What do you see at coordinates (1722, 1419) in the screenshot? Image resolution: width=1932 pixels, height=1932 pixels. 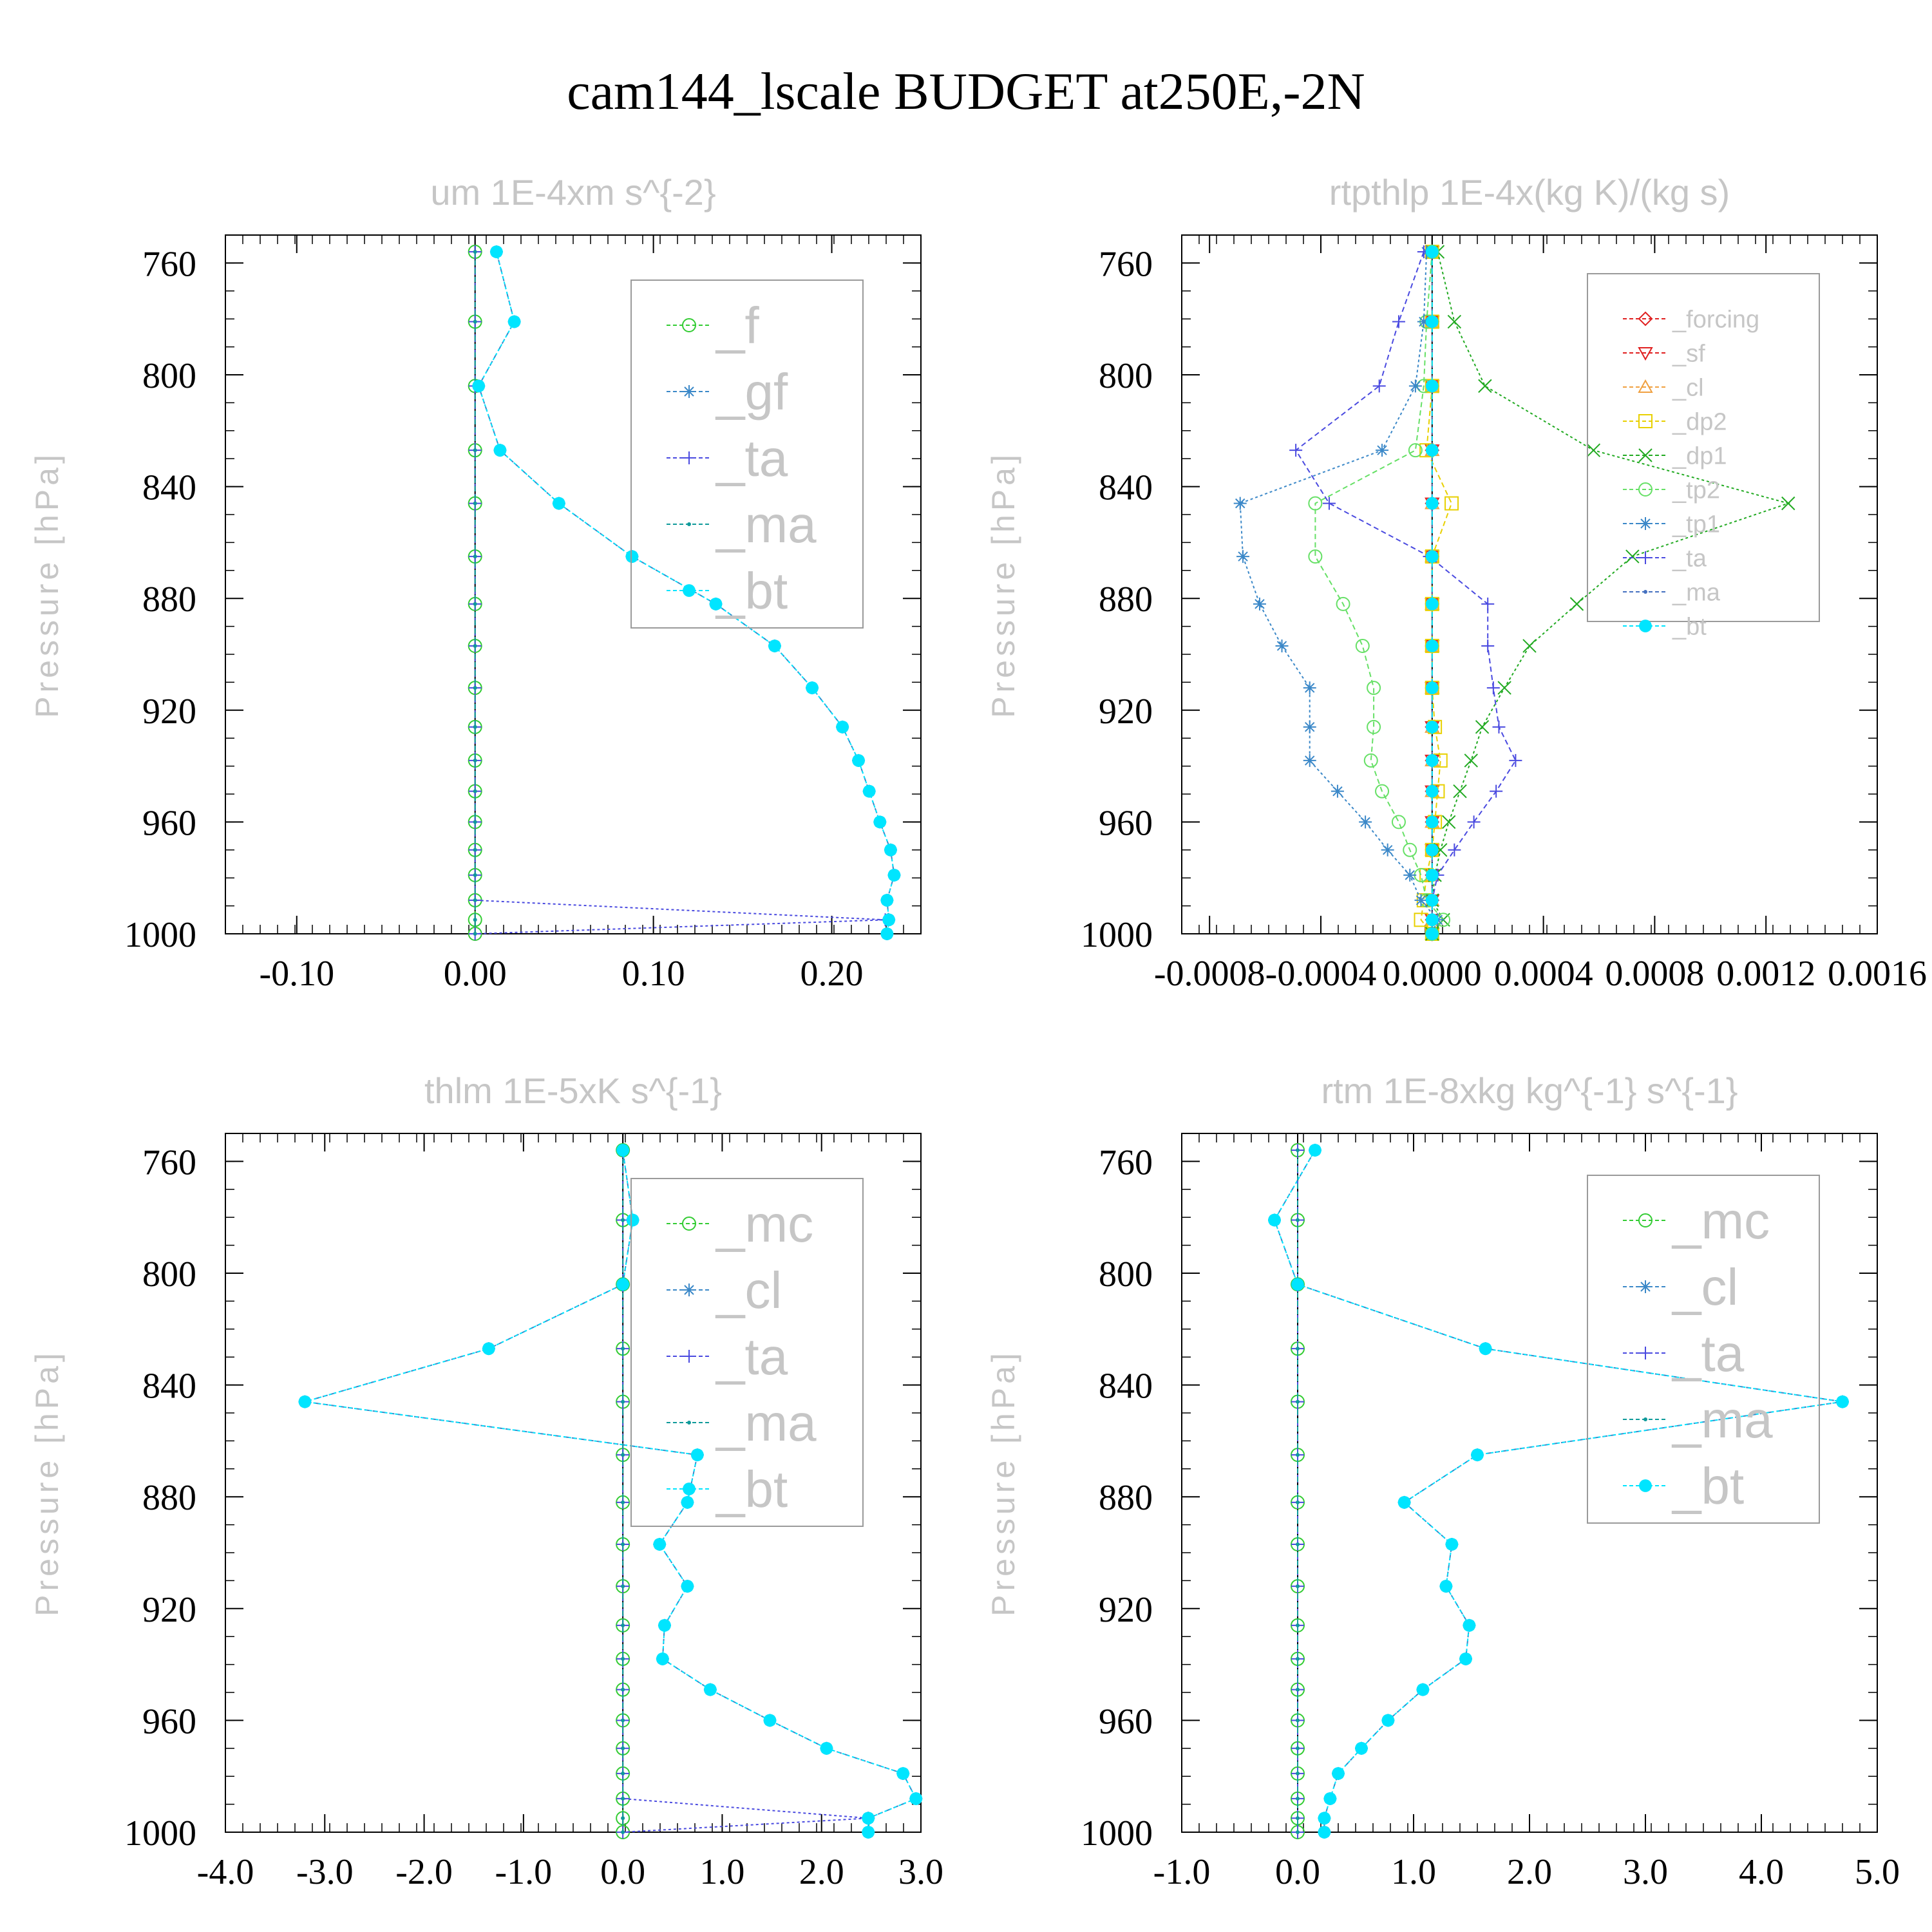 I see `legend-label: _ma` at bounding box center [1722, 1419].